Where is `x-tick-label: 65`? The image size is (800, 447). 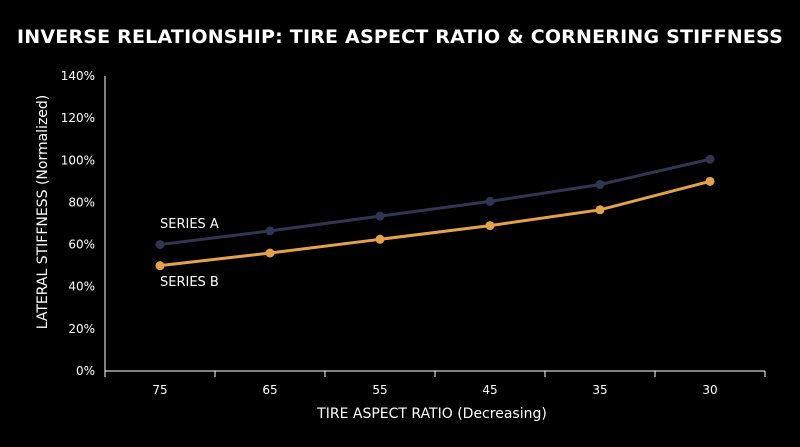
x-tick-label: 65 is located at coordinates (269, 390).